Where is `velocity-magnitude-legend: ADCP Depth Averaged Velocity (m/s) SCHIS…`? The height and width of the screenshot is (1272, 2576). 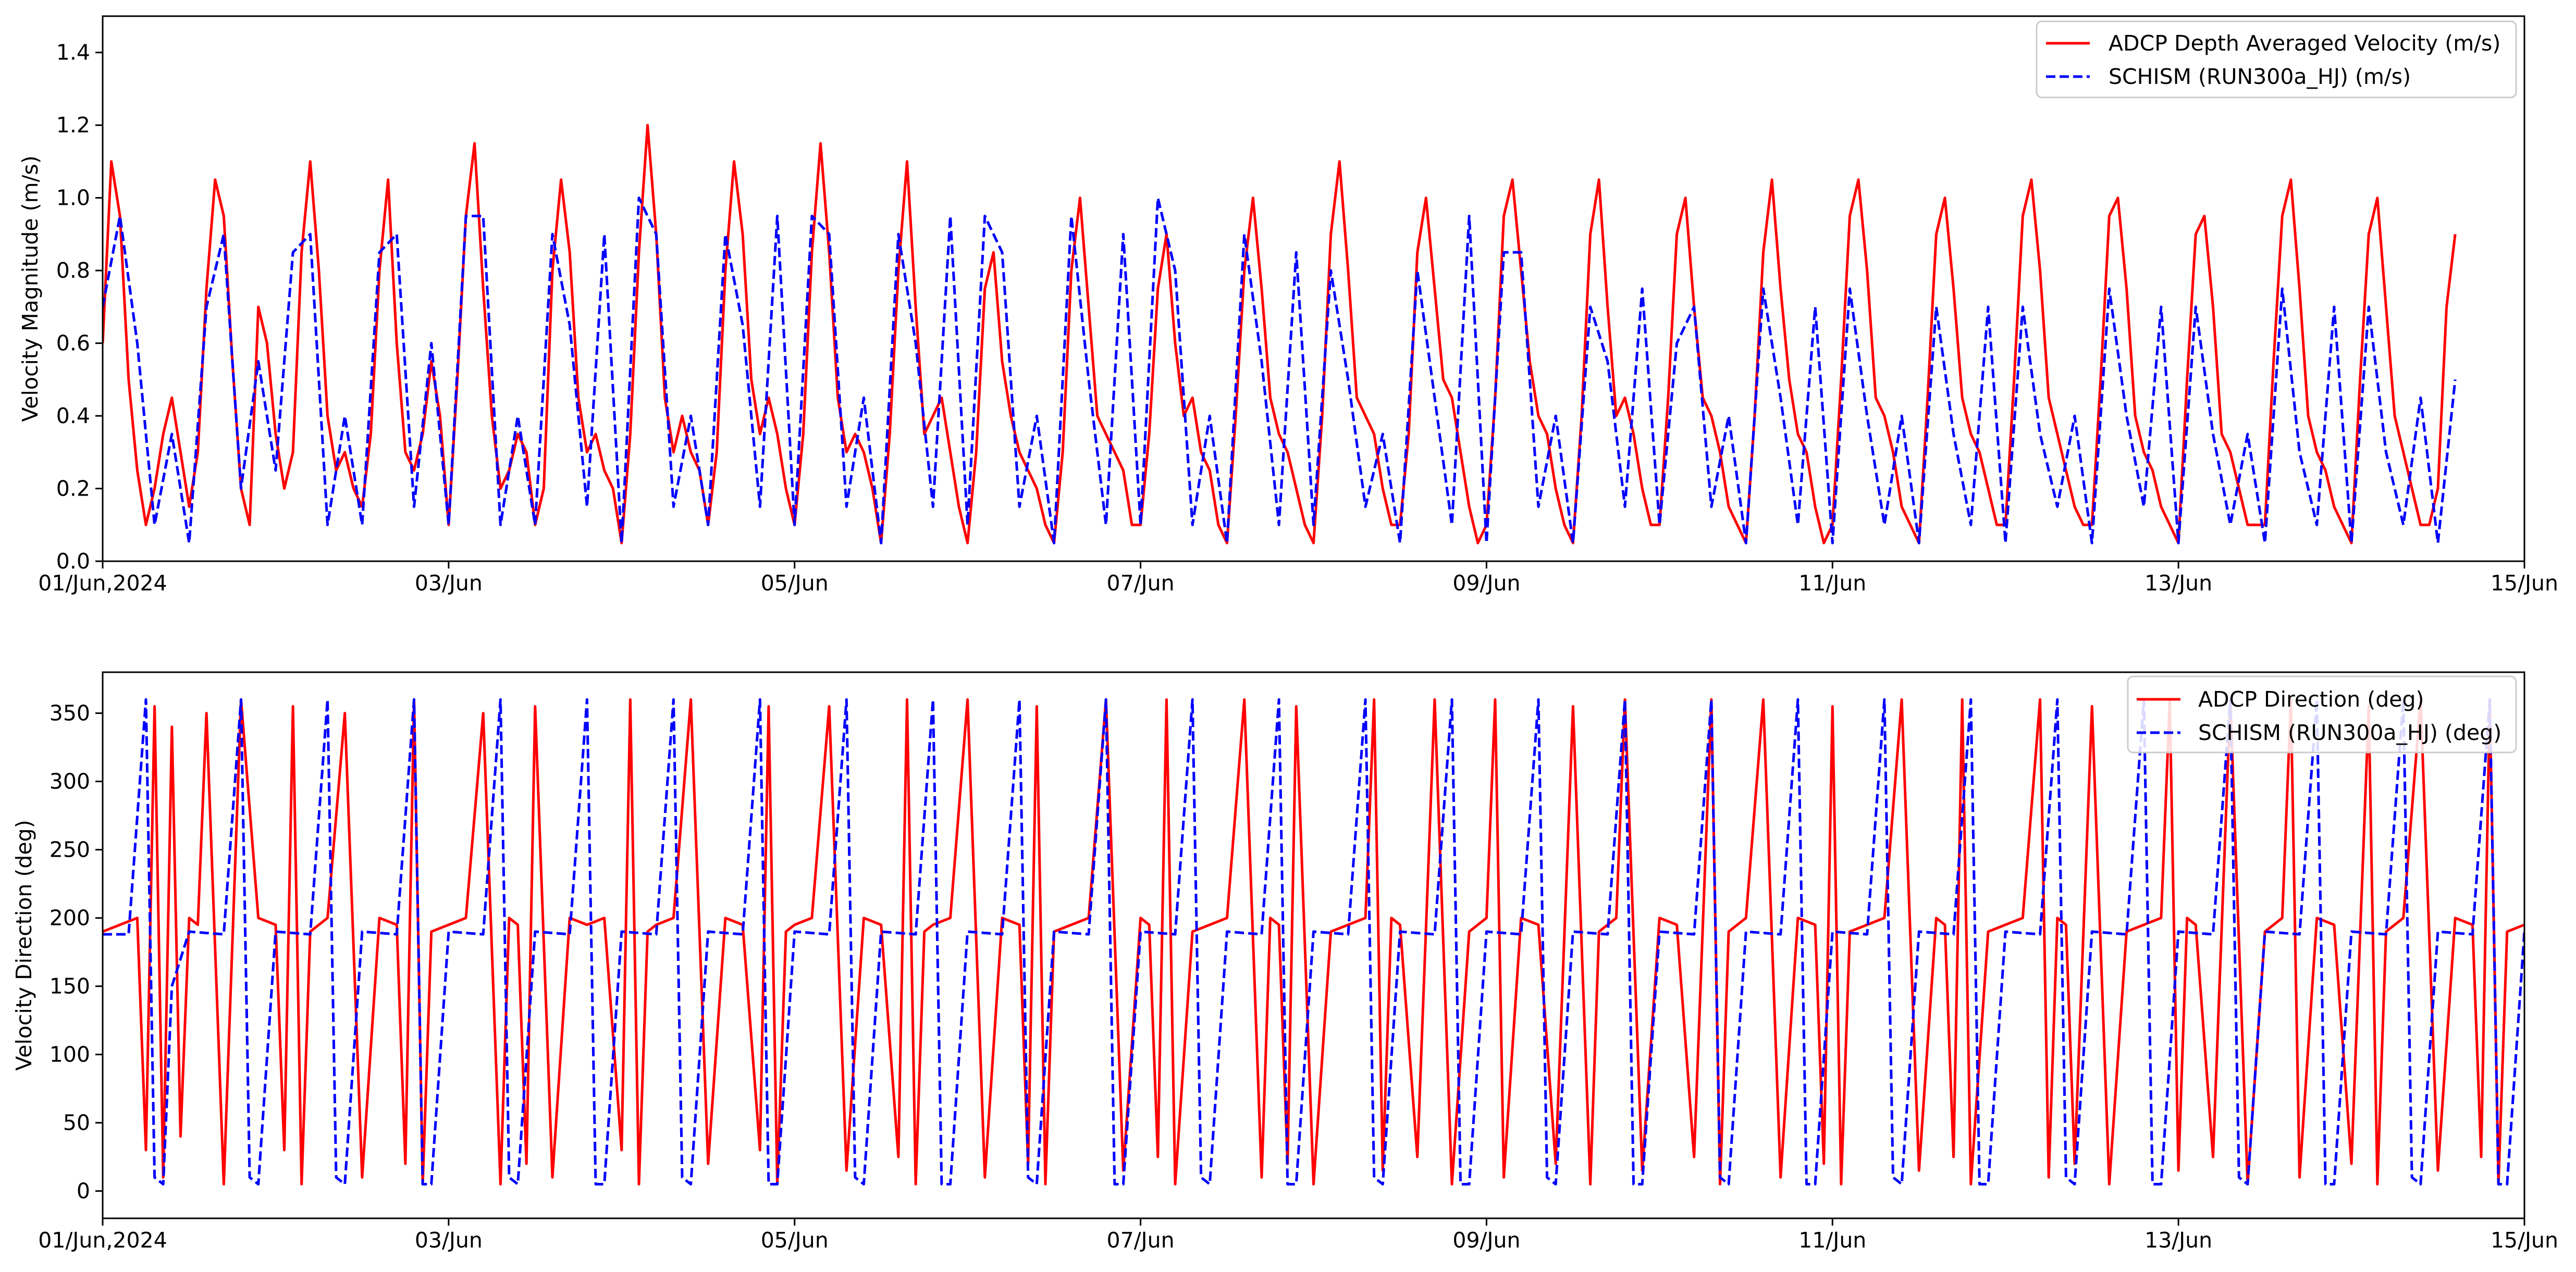
velocity-magnitude-legend: ADCP Depth Averaged Velocity (m/s) SCHIS… is located at coordinates (2276, 59).